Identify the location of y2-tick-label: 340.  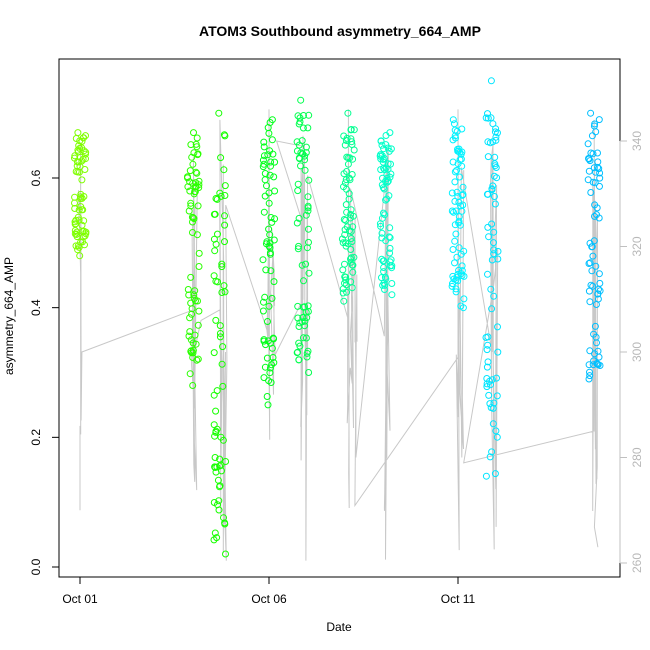
(637, 141).